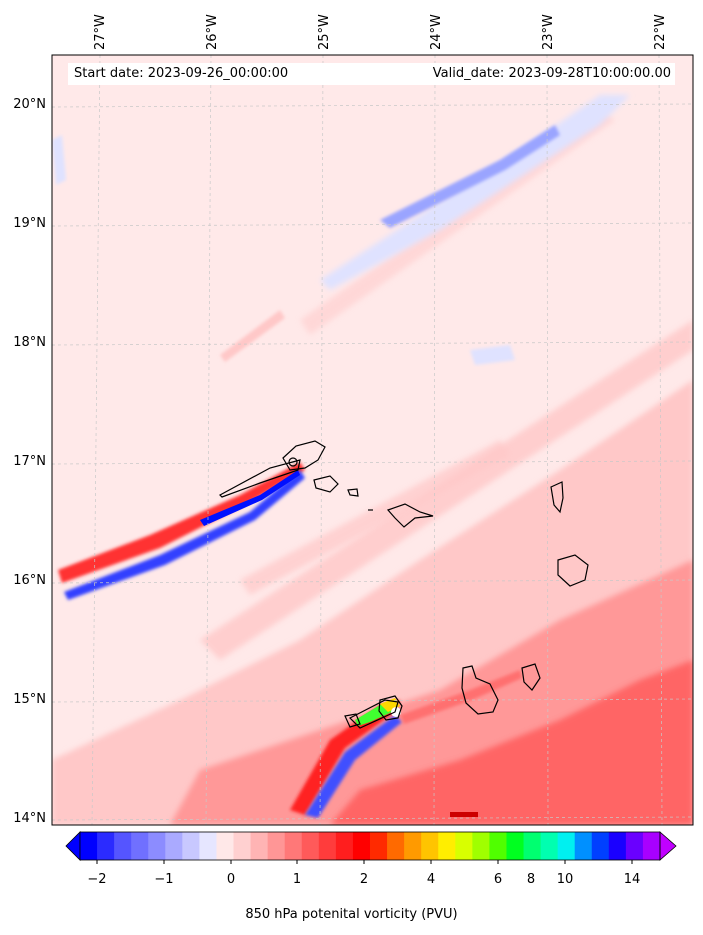  What do you see at coordinates (668, 846) in the screenshot?
I see `colorbar-over-triangle` at bounding box center [668, 846].